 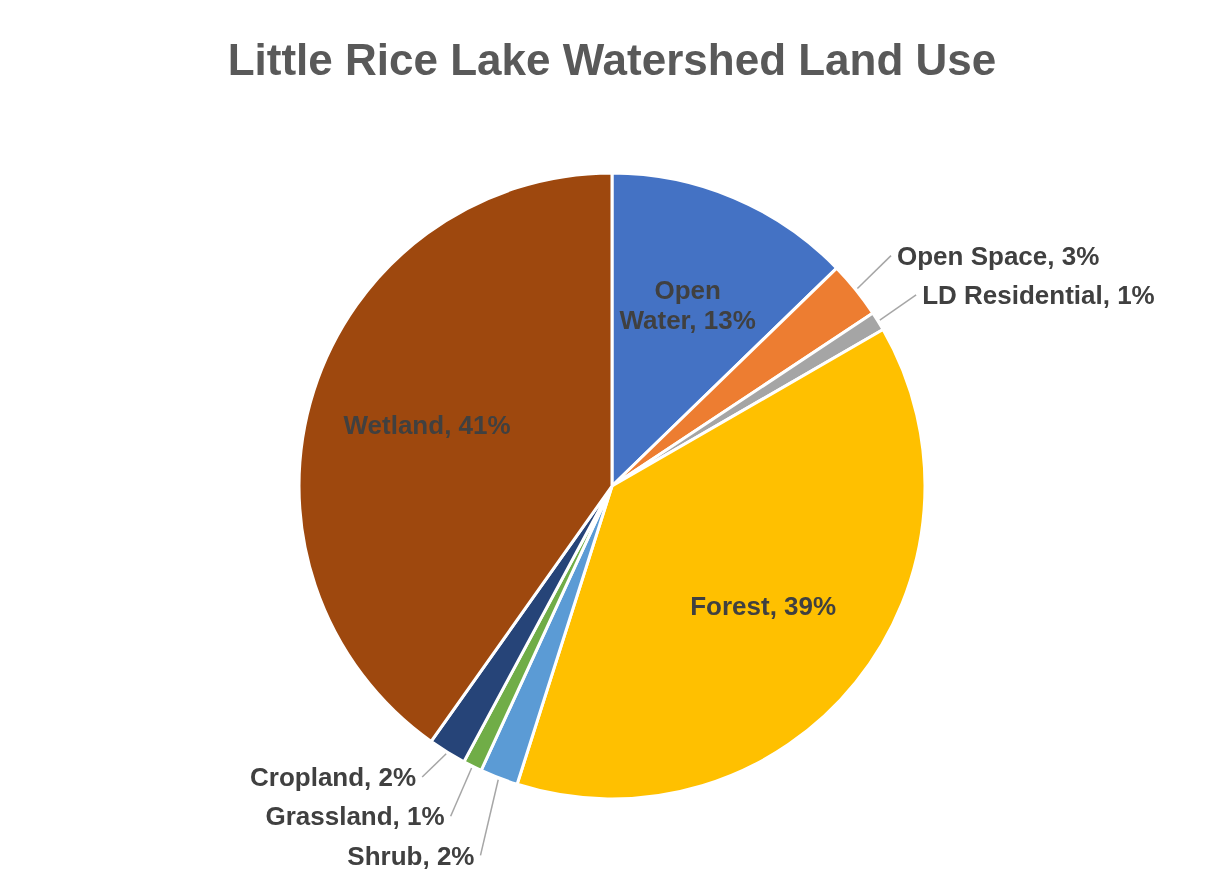 What do you see at coordinates (612, 59) in the screenshot?
I see `chart-title: Little Rice Lake Watershed Land Use` at bounding box center [612, 59].